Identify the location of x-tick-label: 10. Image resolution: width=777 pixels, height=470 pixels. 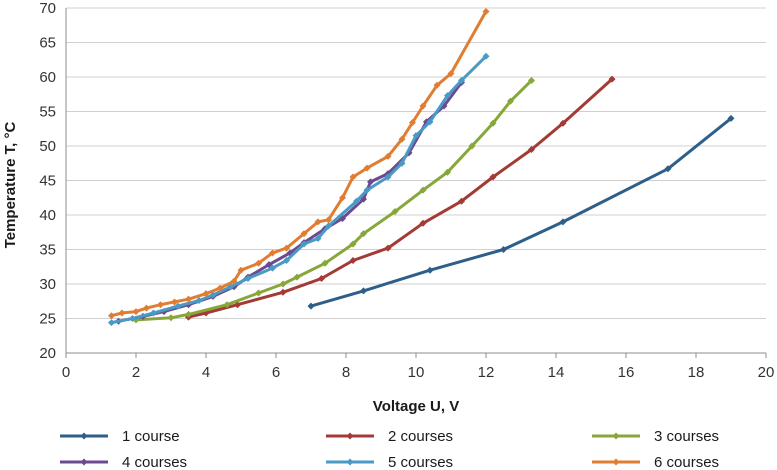
(416, 372).